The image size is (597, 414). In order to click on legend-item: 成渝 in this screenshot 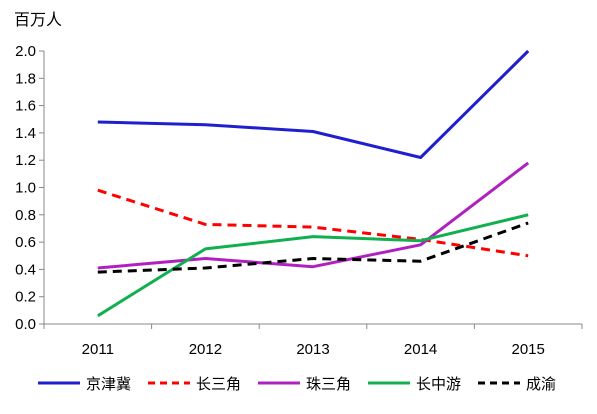, I will do `click(517, 384)`.